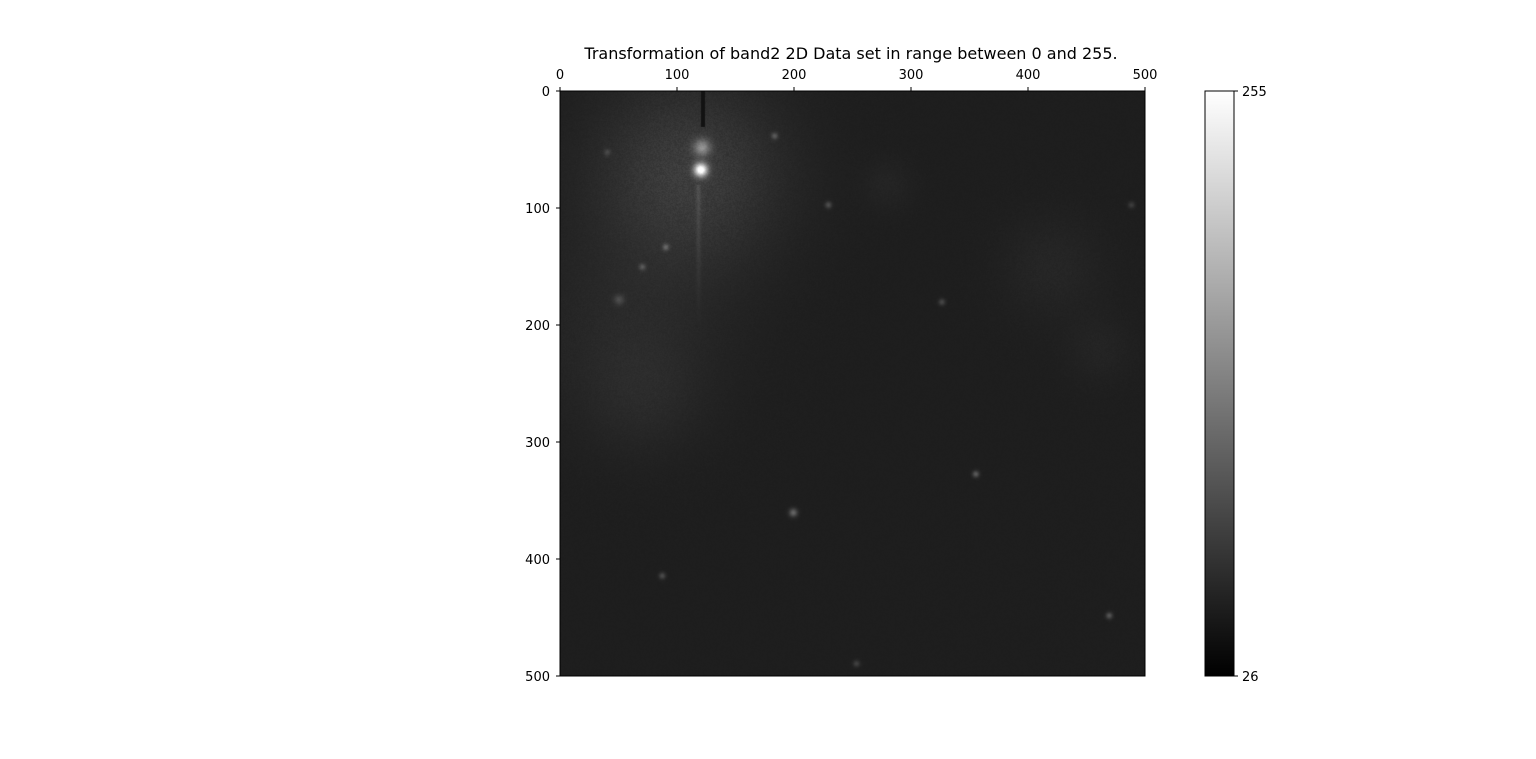 Image resolution: width=1536 pixels, height=759 pixels. I want to click on x-tick-label: 100, so click(677, 75).